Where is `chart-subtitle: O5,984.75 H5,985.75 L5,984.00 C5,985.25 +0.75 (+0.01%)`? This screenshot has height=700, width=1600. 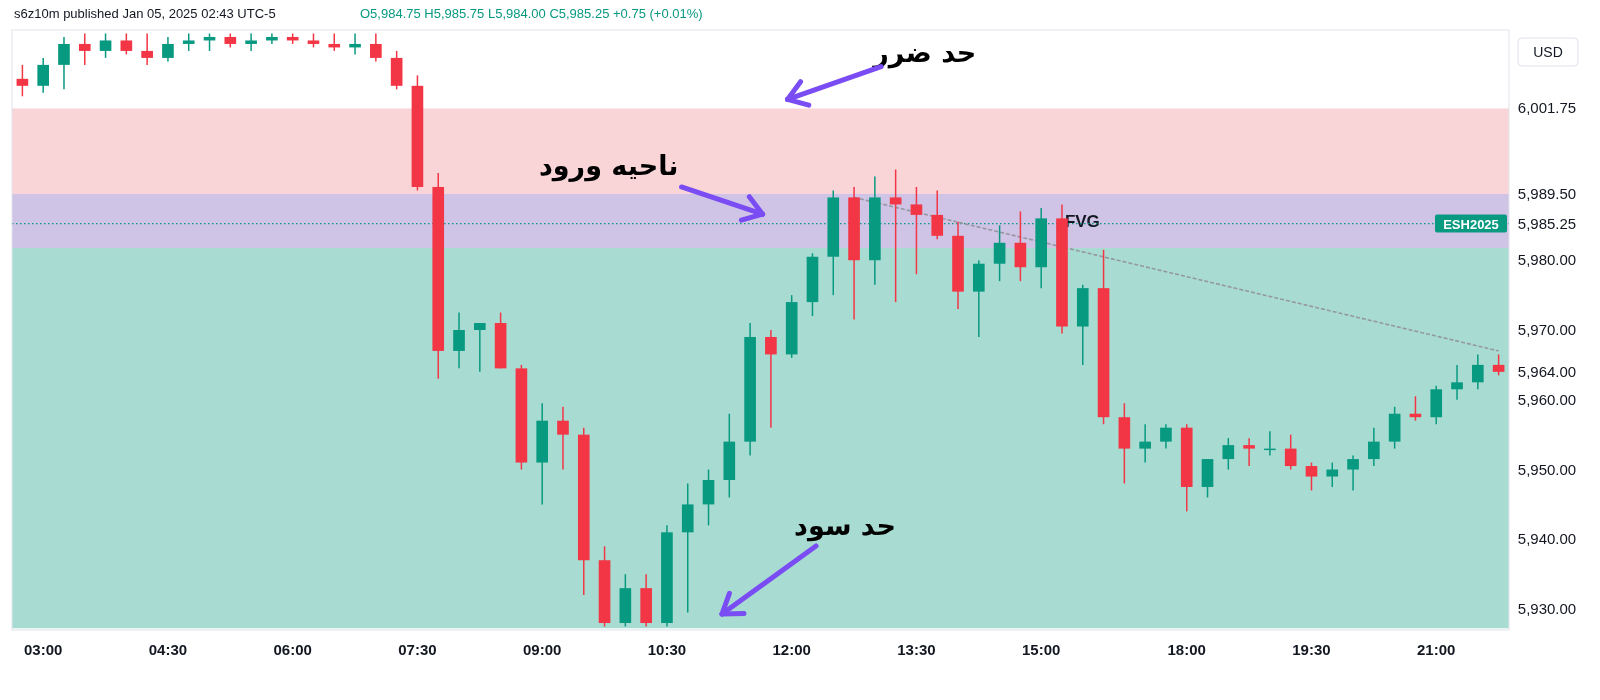 chart-subtitle: O5,984.75 H5,985.75 L5,984.00 C5,985.25 +0.75 (+0.01%) is located at coordinates (531, 13).